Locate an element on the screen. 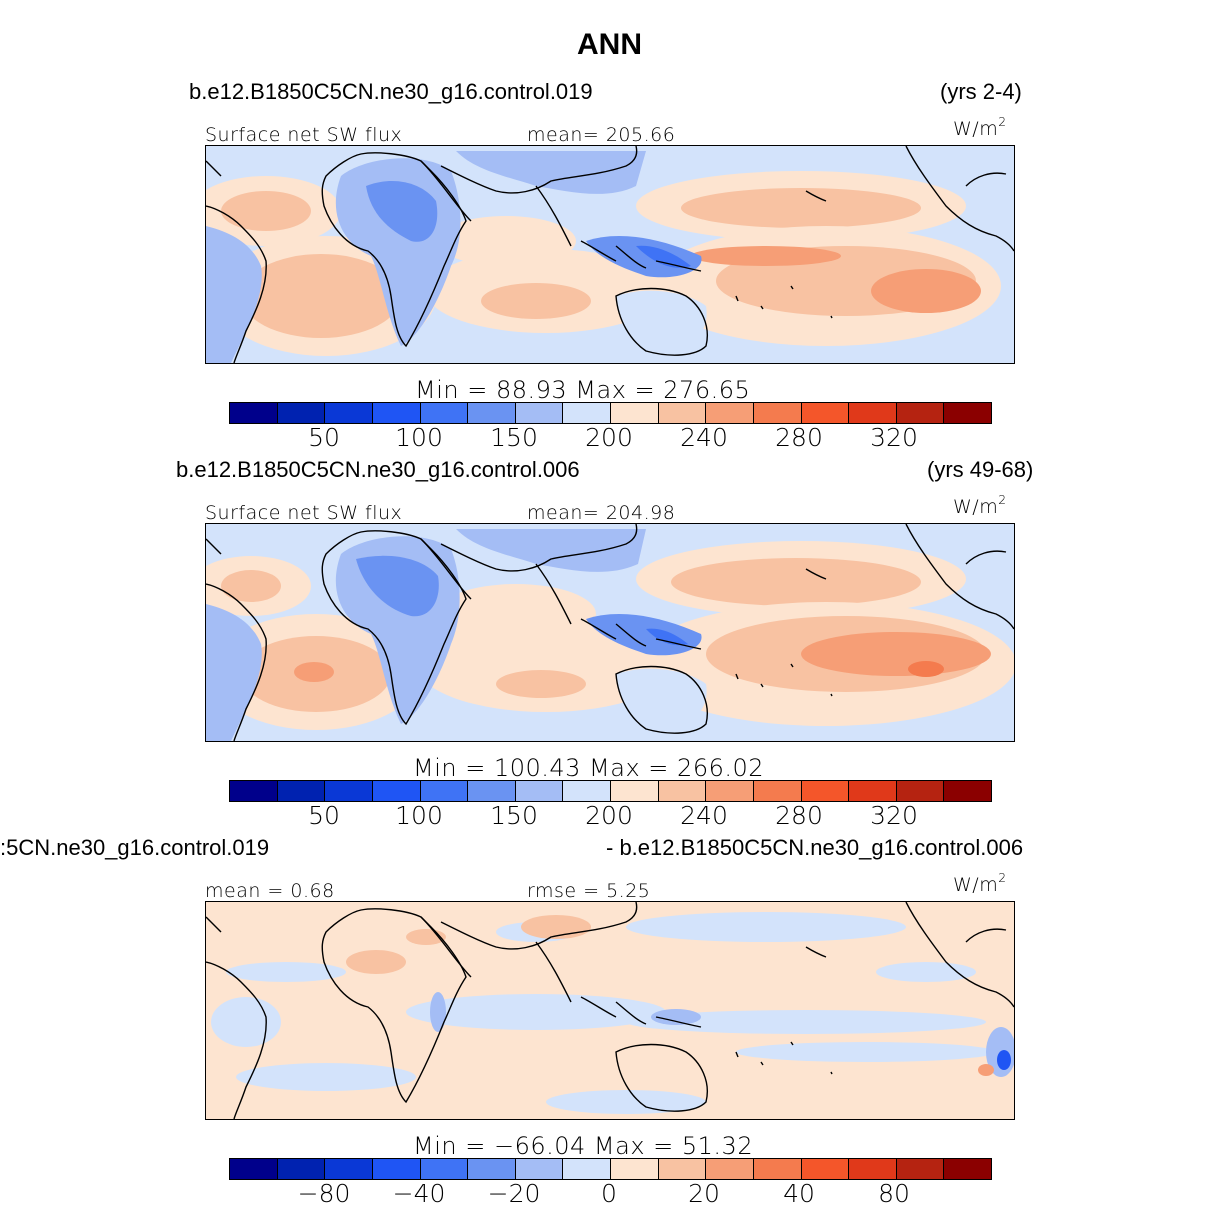 The image size is (1219, 1216). p2-tick-2: 100 is located at coordinates (419, 815).